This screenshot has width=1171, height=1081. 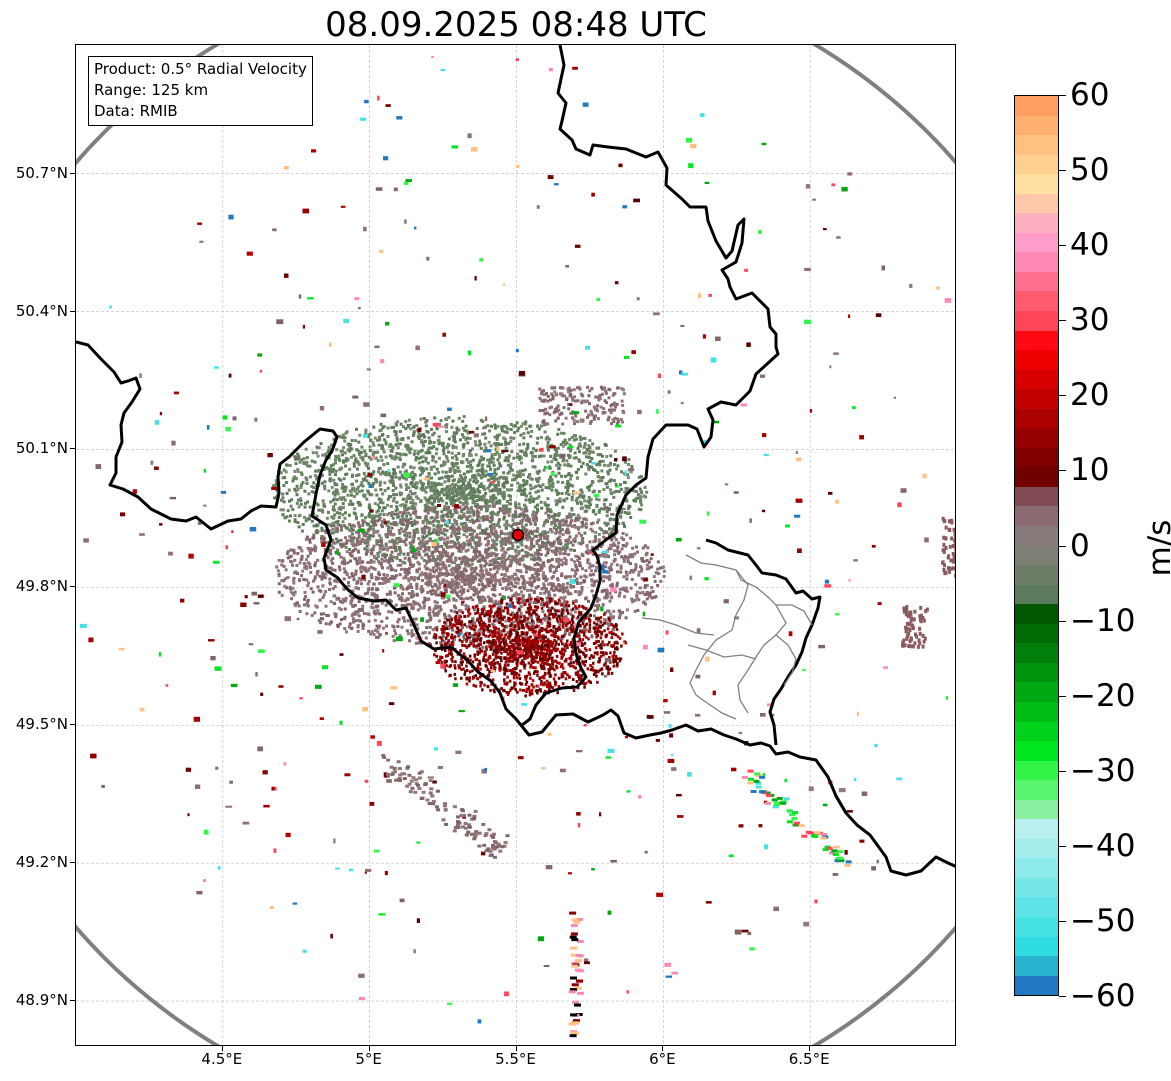 I want to click on colorbar-tick-label: −20, so click(x=1103, y=695).